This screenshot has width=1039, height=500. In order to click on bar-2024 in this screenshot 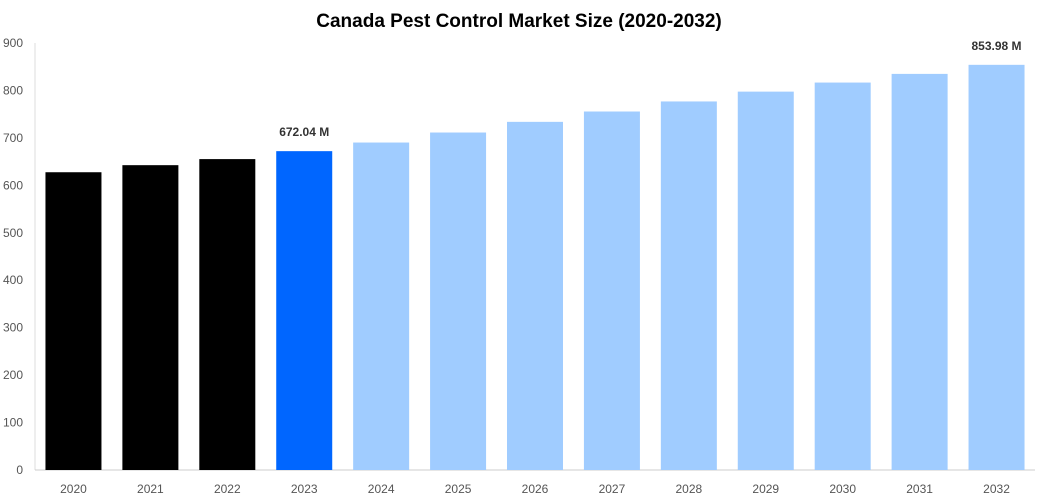, I will do `click(381, 306)`.